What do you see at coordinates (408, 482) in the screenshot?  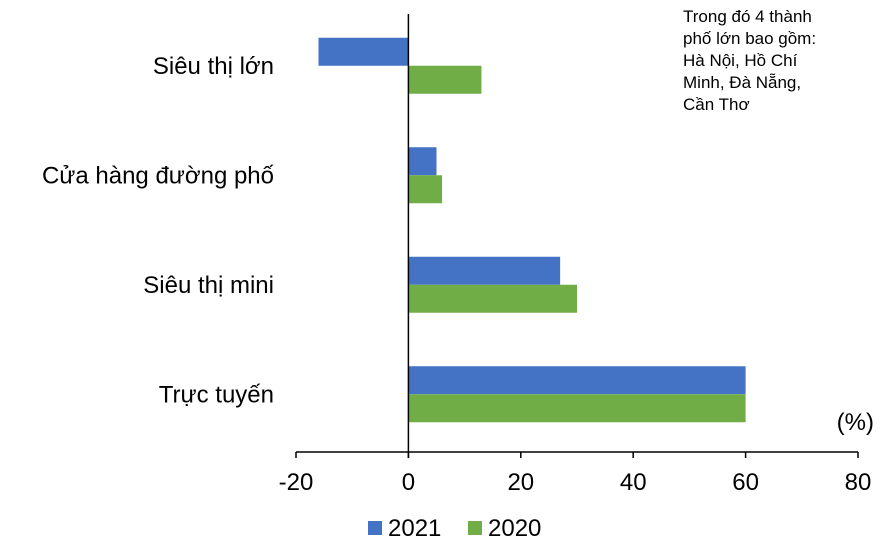 I see `x-tick-label: 0` at bounding box center [408, 482].